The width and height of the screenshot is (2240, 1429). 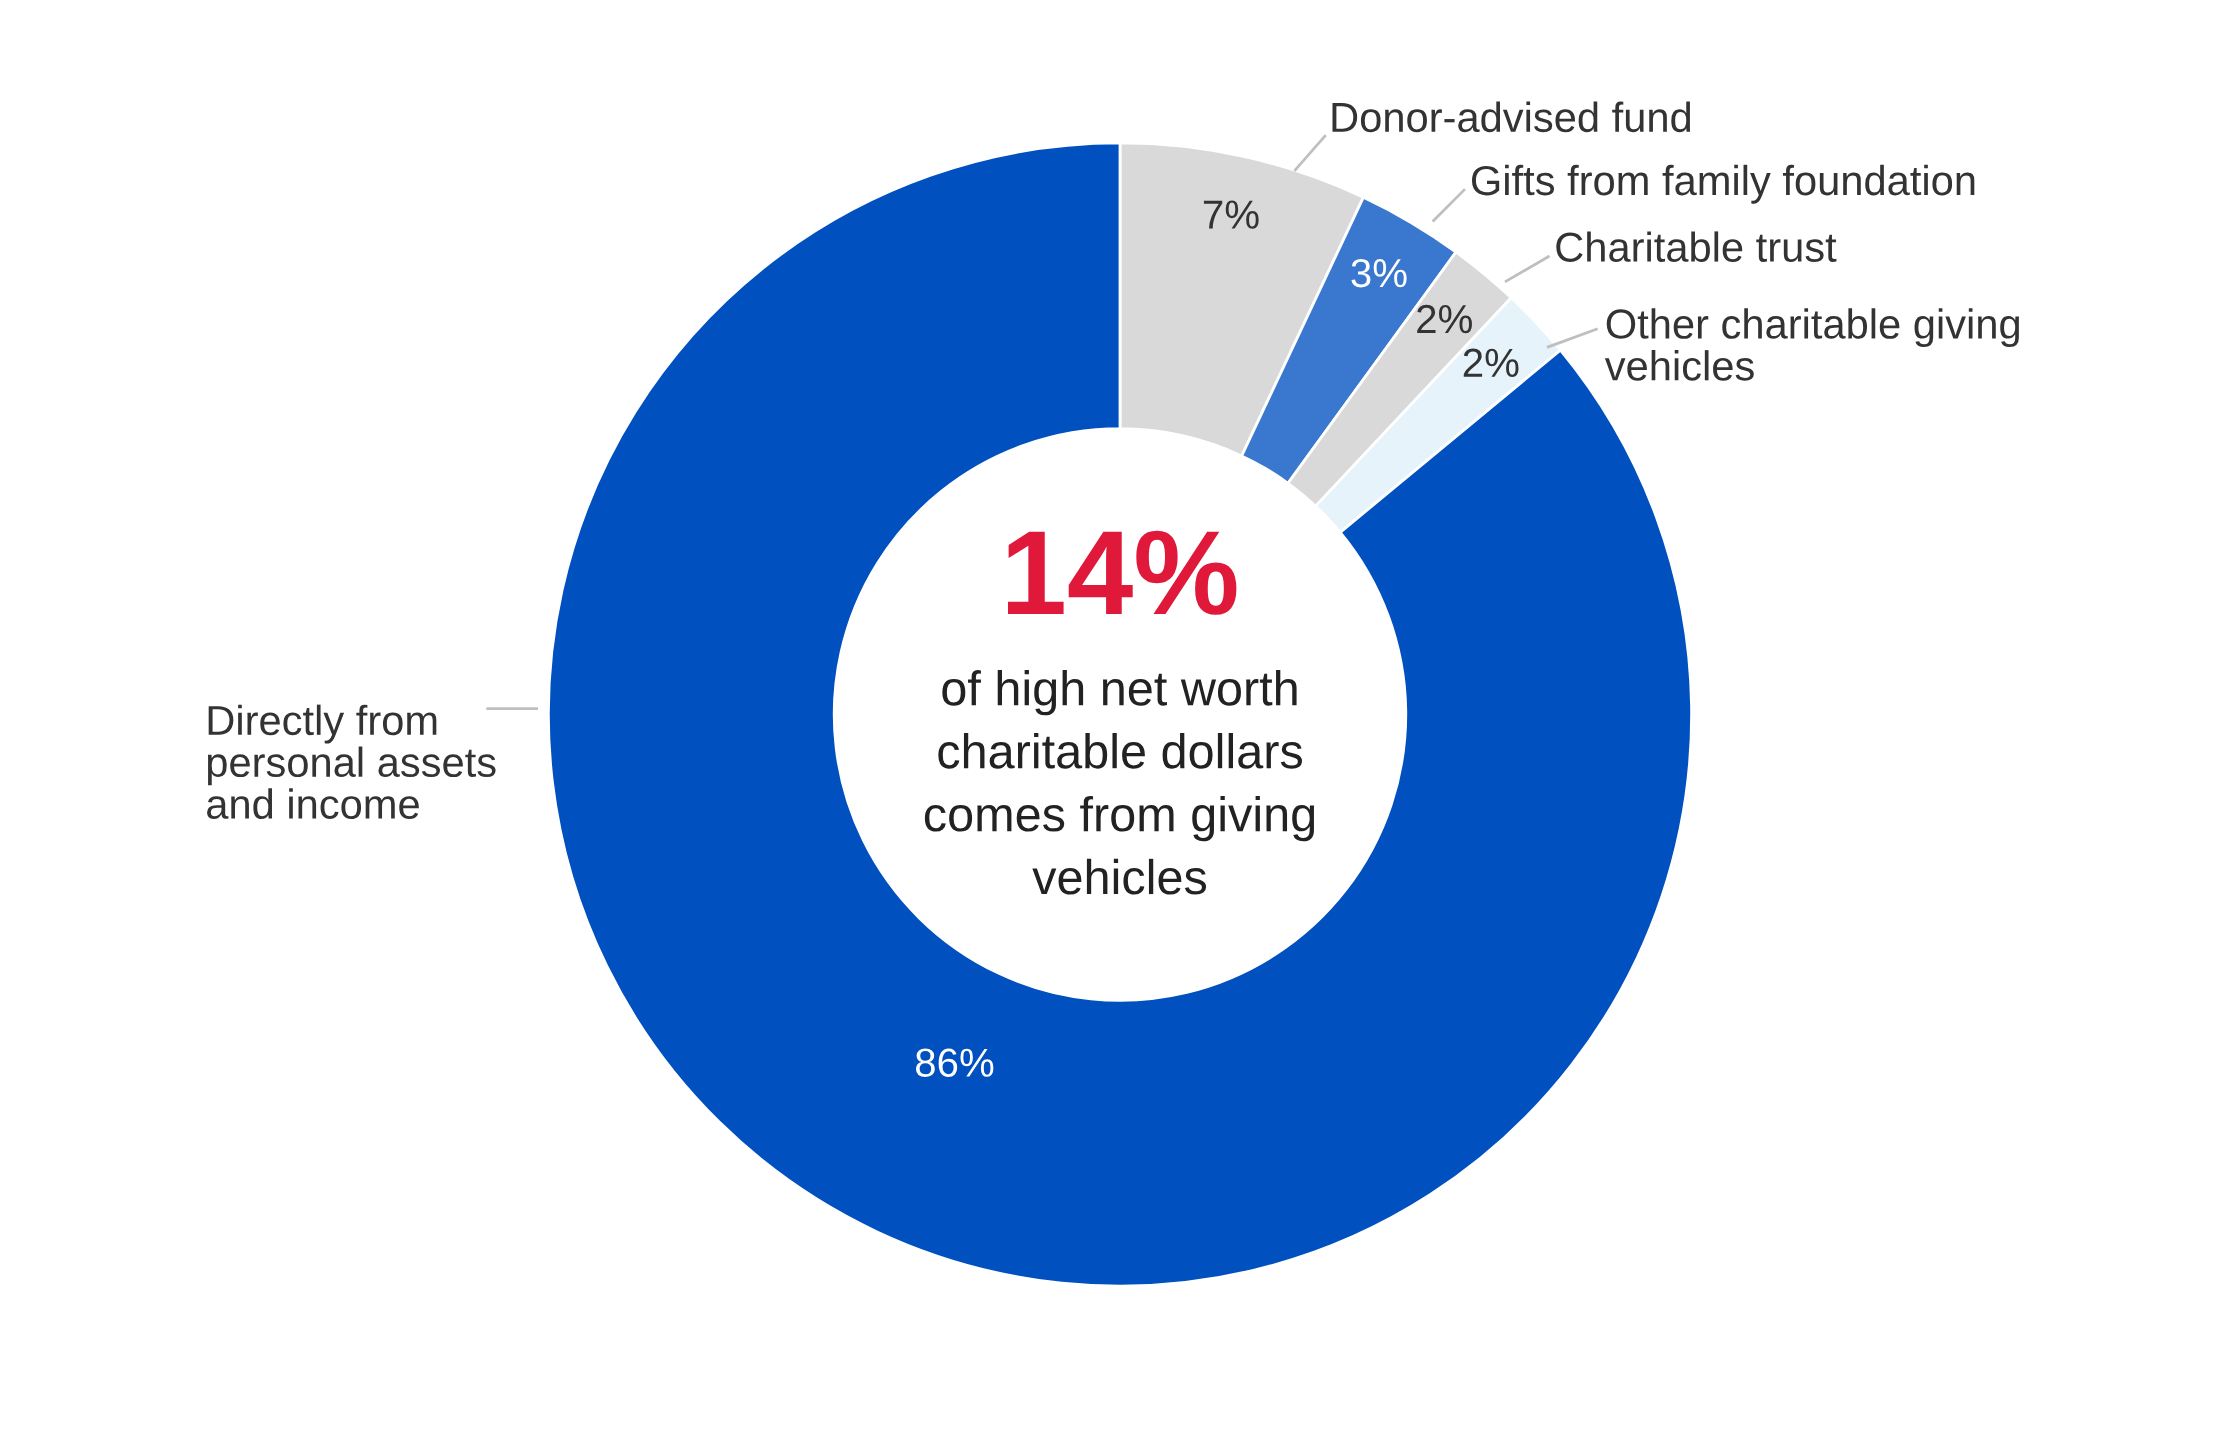 I want to click on text: of high net worth charitable dollars comes from giving vehicles, so click(x=1119, y=782).